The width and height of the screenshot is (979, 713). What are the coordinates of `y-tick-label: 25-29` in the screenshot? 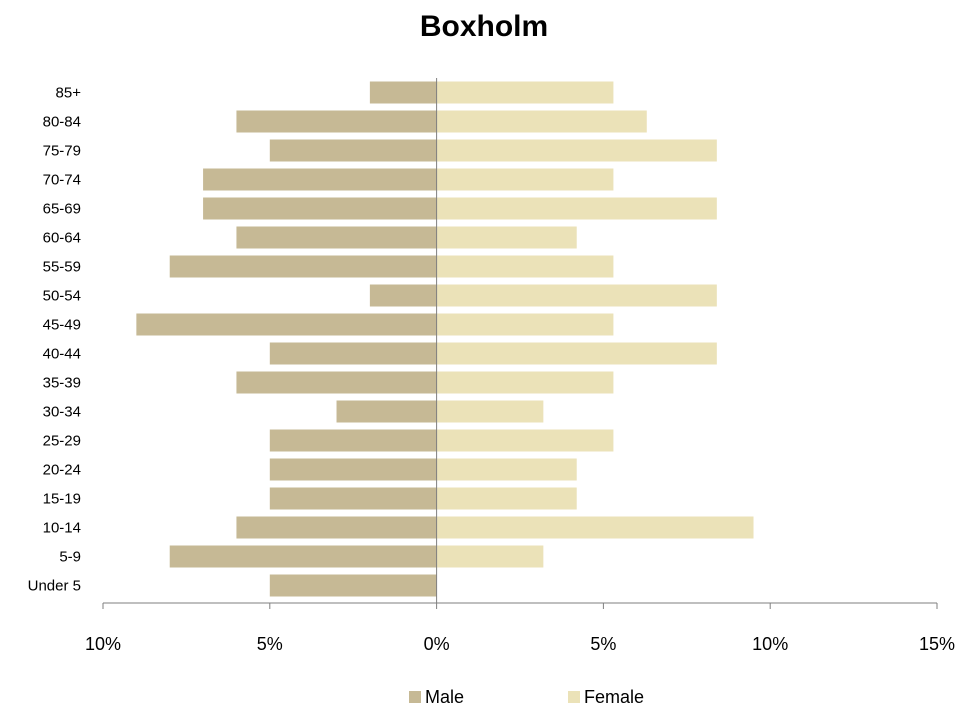 It's located at (62, 441).